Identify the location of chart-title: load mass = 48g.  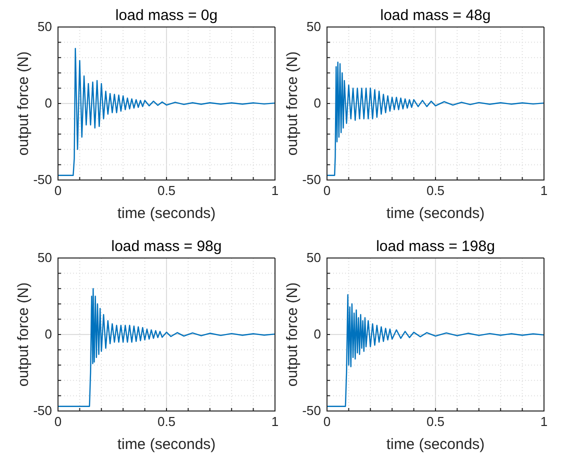
(435, 15).